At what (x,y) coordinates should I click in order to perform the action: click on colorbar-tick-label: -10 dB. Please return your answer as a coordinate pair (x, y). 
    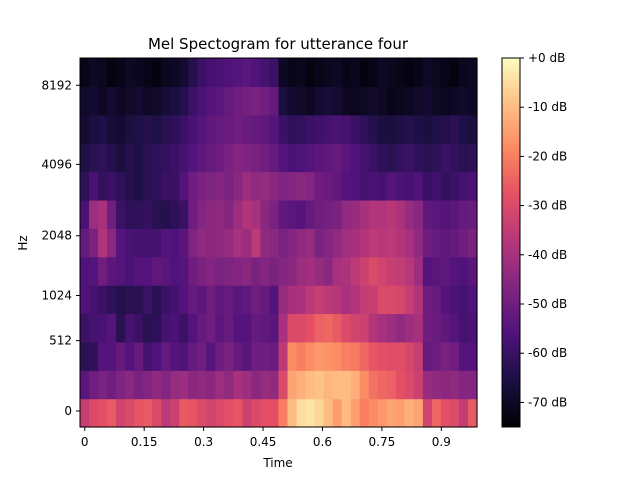
    Looking at the image, I should click on (547, 107).